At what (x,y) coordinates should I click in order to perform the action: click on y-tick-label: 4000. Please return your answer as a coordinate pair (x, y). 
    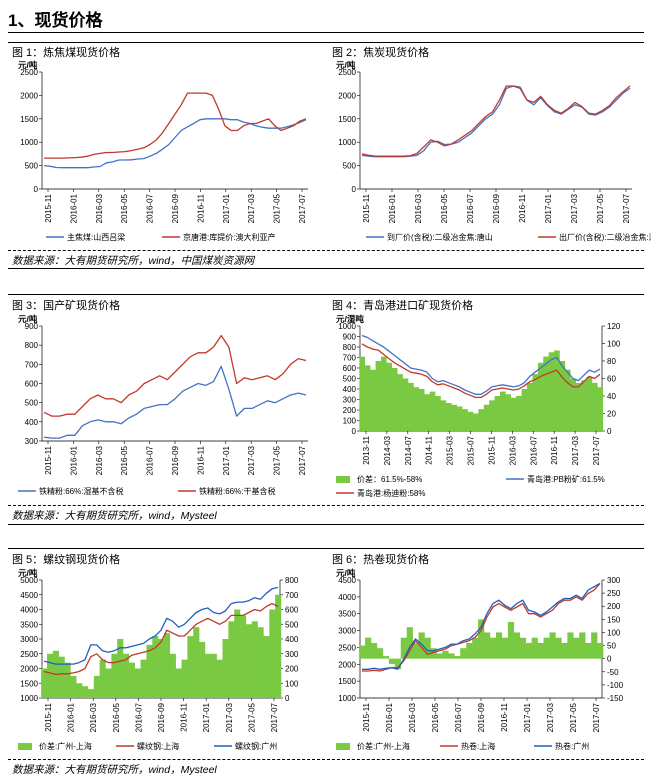
    Looking at the image, I should click on (29, 610).